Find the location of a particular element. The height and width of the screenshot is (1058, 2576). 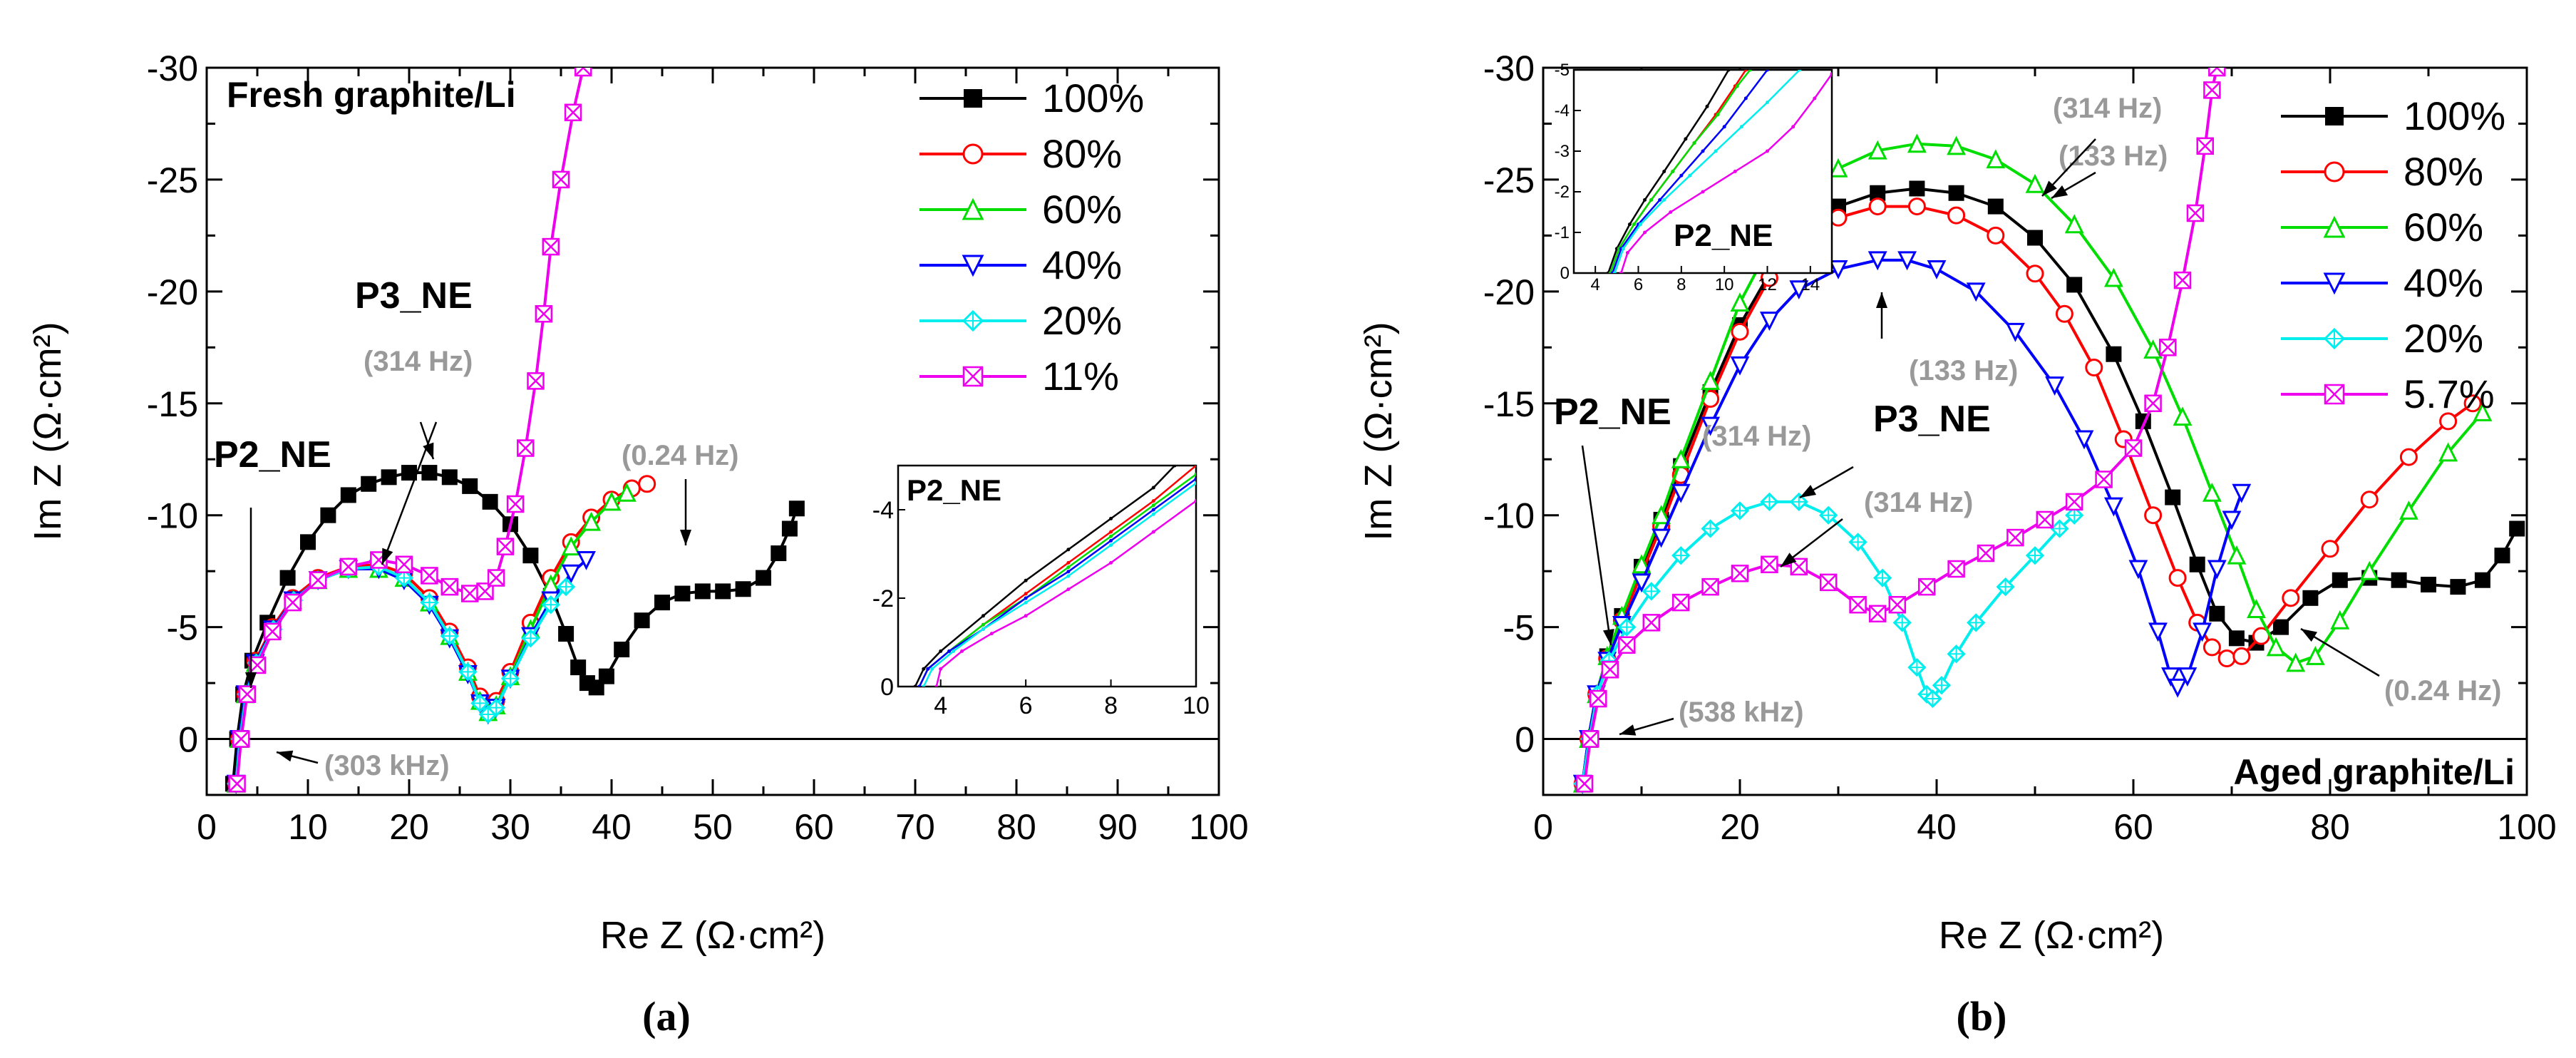

chart-title: Fresh graphite/Li is located at coordinates (371, 95).